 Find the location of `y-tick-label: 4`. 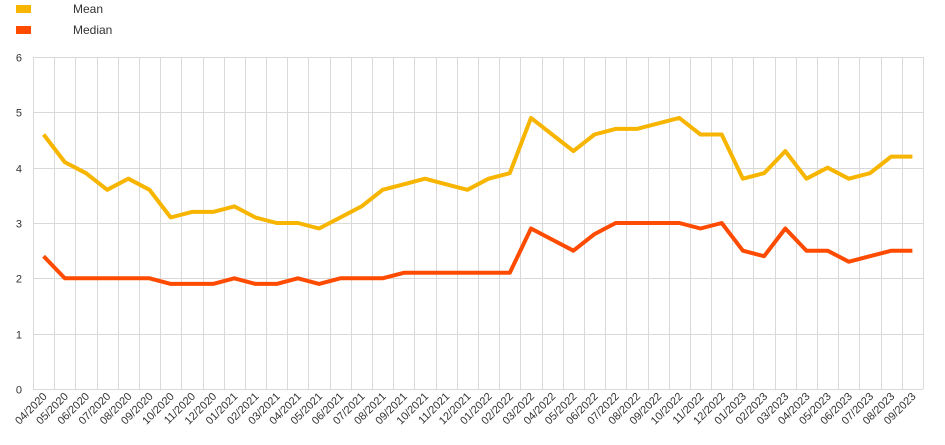

y-tick-label: 4 is located at coordinates (19, 170).